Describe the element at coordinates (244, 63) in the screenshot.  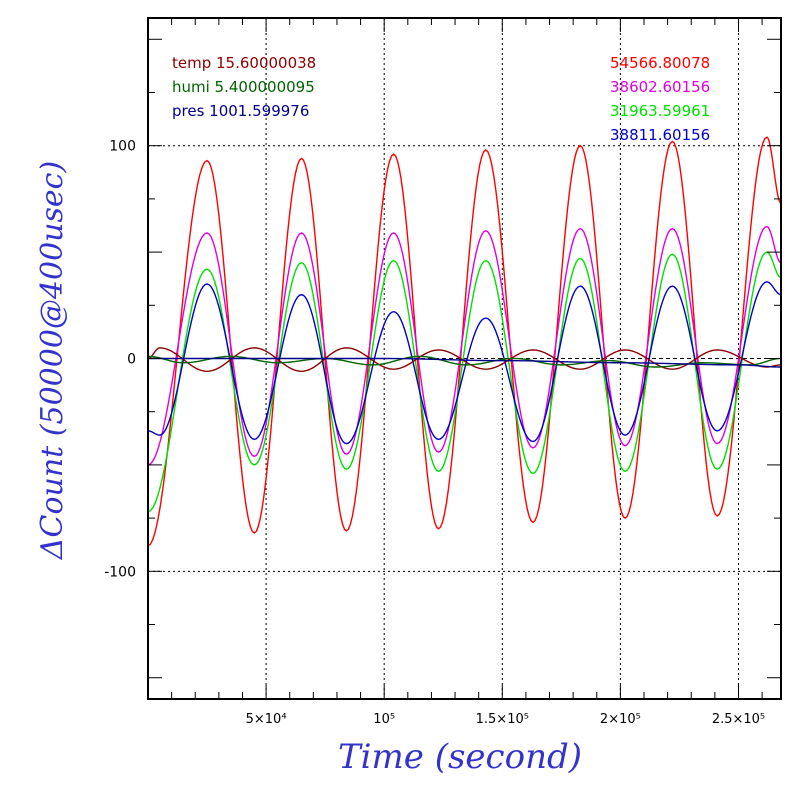
I see `legend-entry: temp 15.60000038` at that location.